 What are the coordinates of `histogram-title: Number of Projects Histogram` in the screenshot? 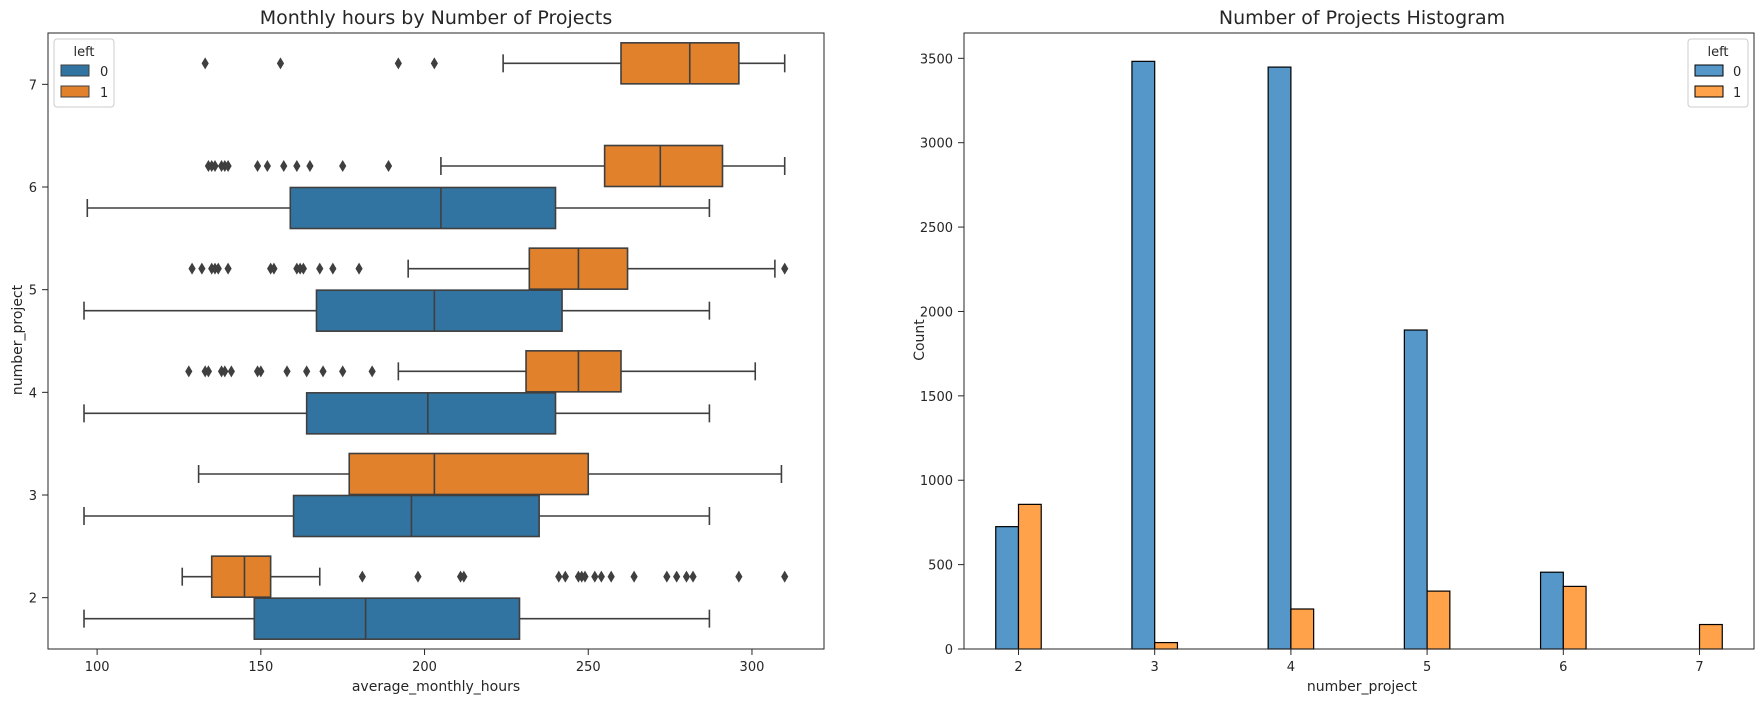 It's located at (1362, 18).